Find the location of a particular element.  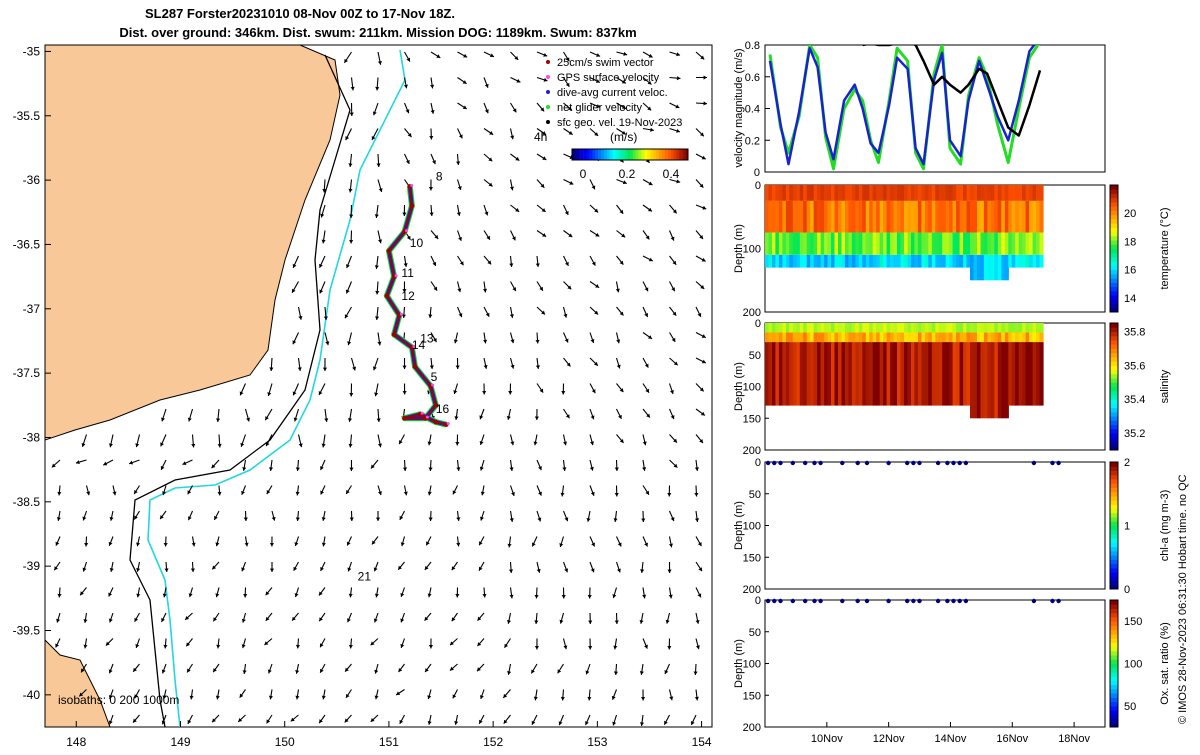

section-colorbar-tick: 100 is located at coordinates (1133, 665).